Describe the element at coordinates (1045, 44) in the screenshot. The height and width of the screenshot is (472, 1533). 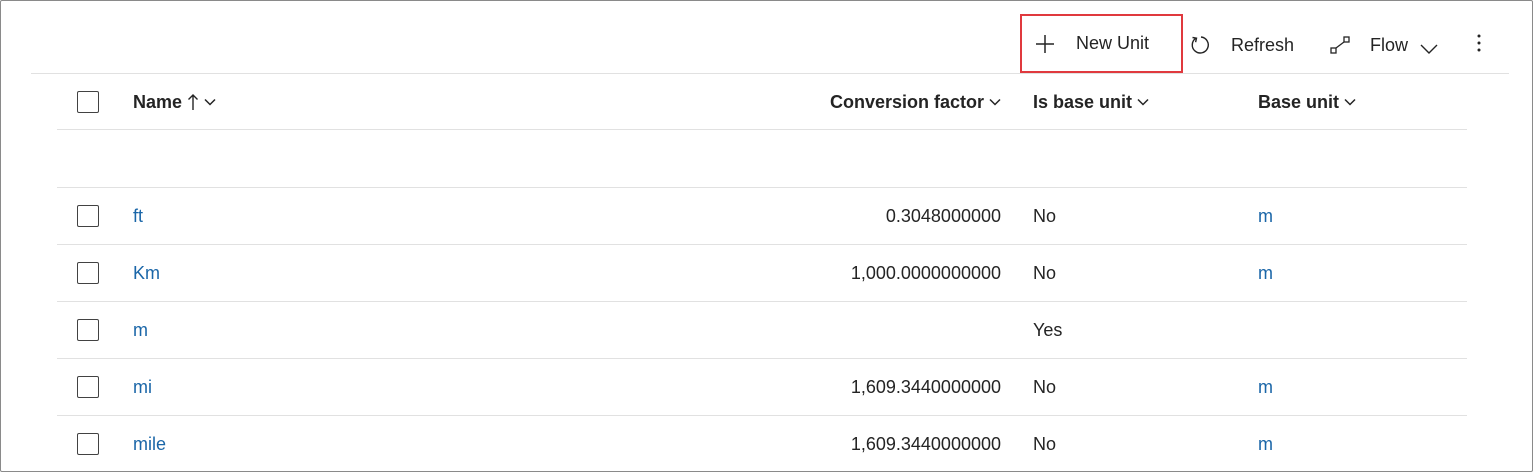
I see `plus-icon` at that location.